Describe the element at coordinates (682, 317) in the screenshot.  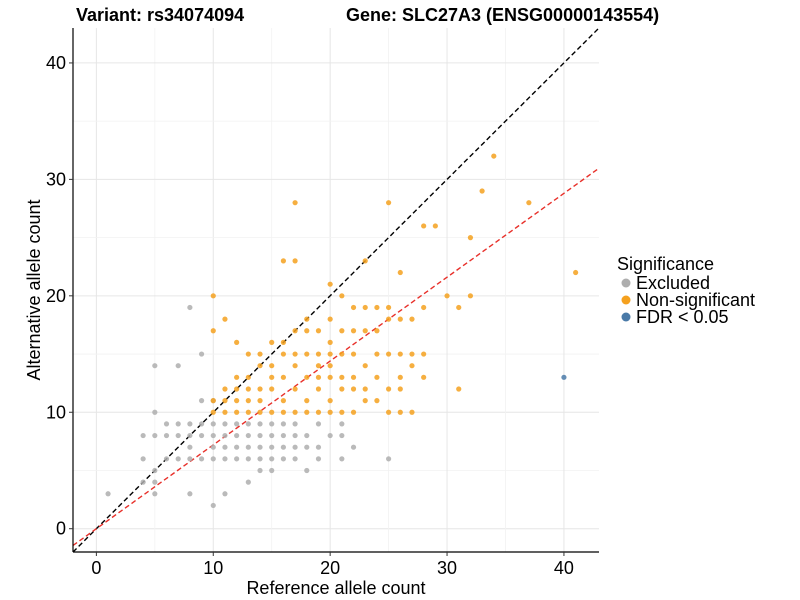
I see `legend-label-fdr: FDR < 0.05` at that location.